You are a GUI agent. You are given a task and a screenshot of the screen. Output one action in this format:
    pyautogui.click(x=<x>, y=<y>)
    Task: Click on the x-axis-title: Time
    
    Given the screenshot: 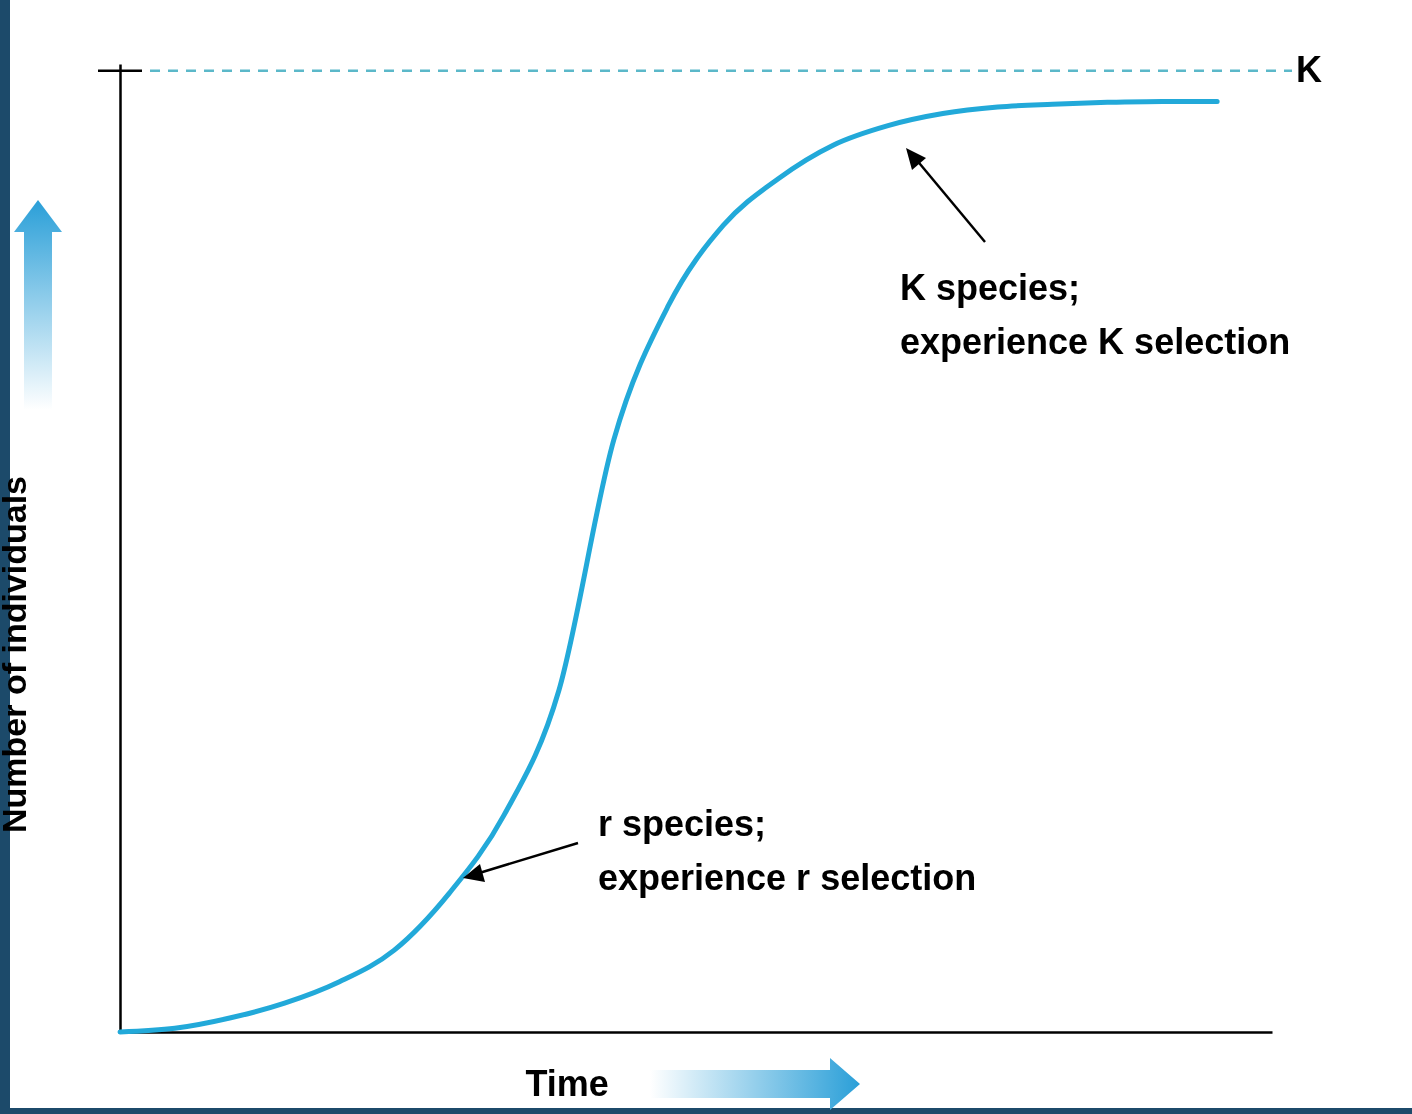 What is the action you would take?
    pyautogui.click(x=567, y=1083)
    